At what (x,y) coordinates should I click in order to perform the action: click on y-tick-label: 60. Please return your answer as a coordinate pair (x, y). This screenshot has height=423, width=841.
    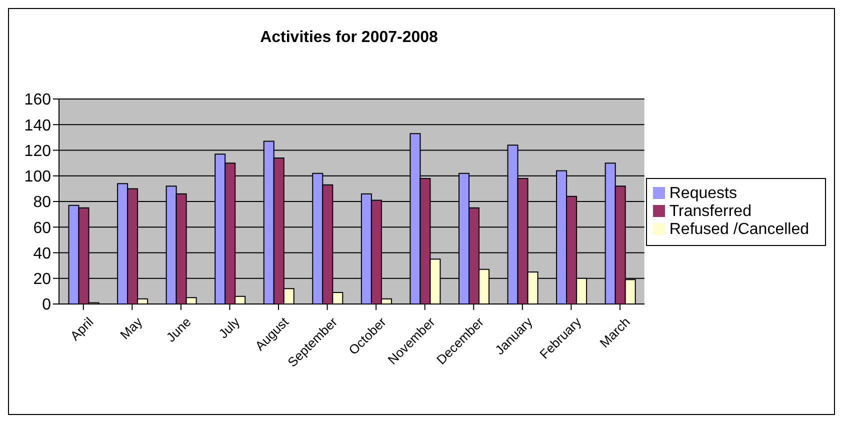
    Looking at the image, I should click on (42, 228).